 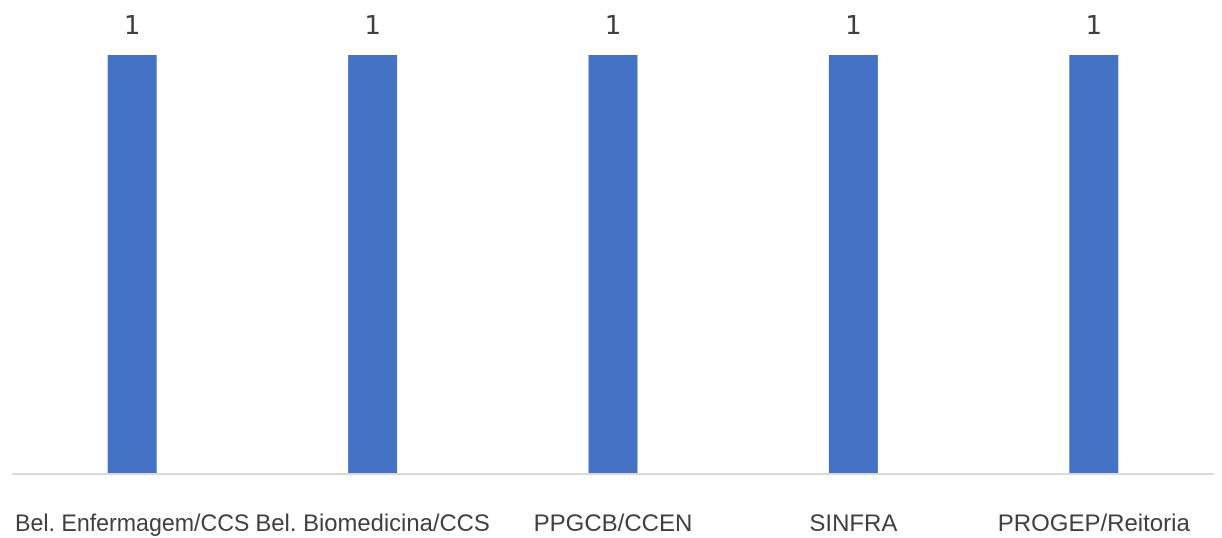 I want to click on data-label-5: 1, so click(x=1094, y=26).